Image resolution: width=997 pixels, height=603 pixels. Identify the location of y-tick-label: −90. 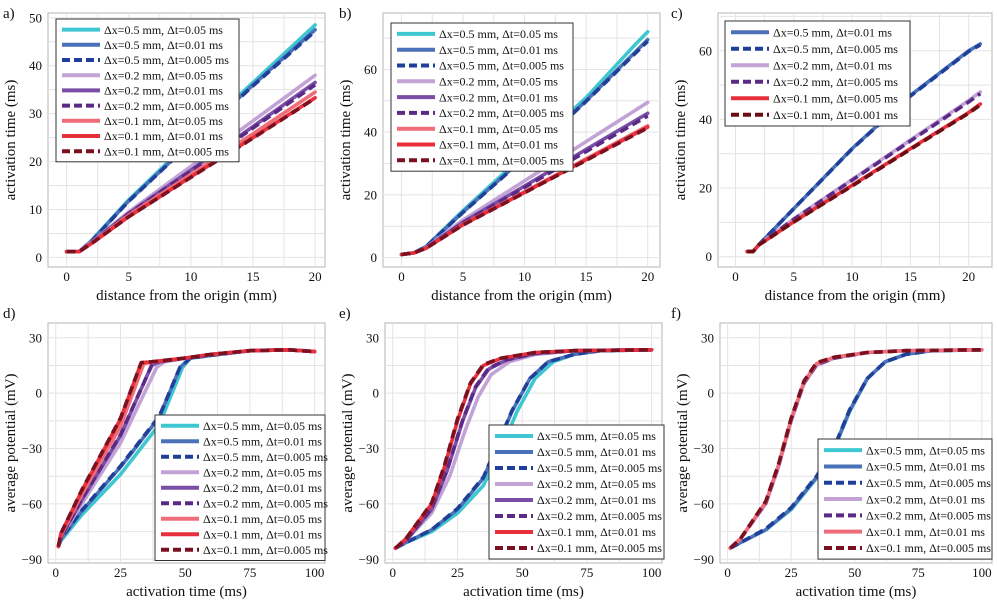
(369, 559).